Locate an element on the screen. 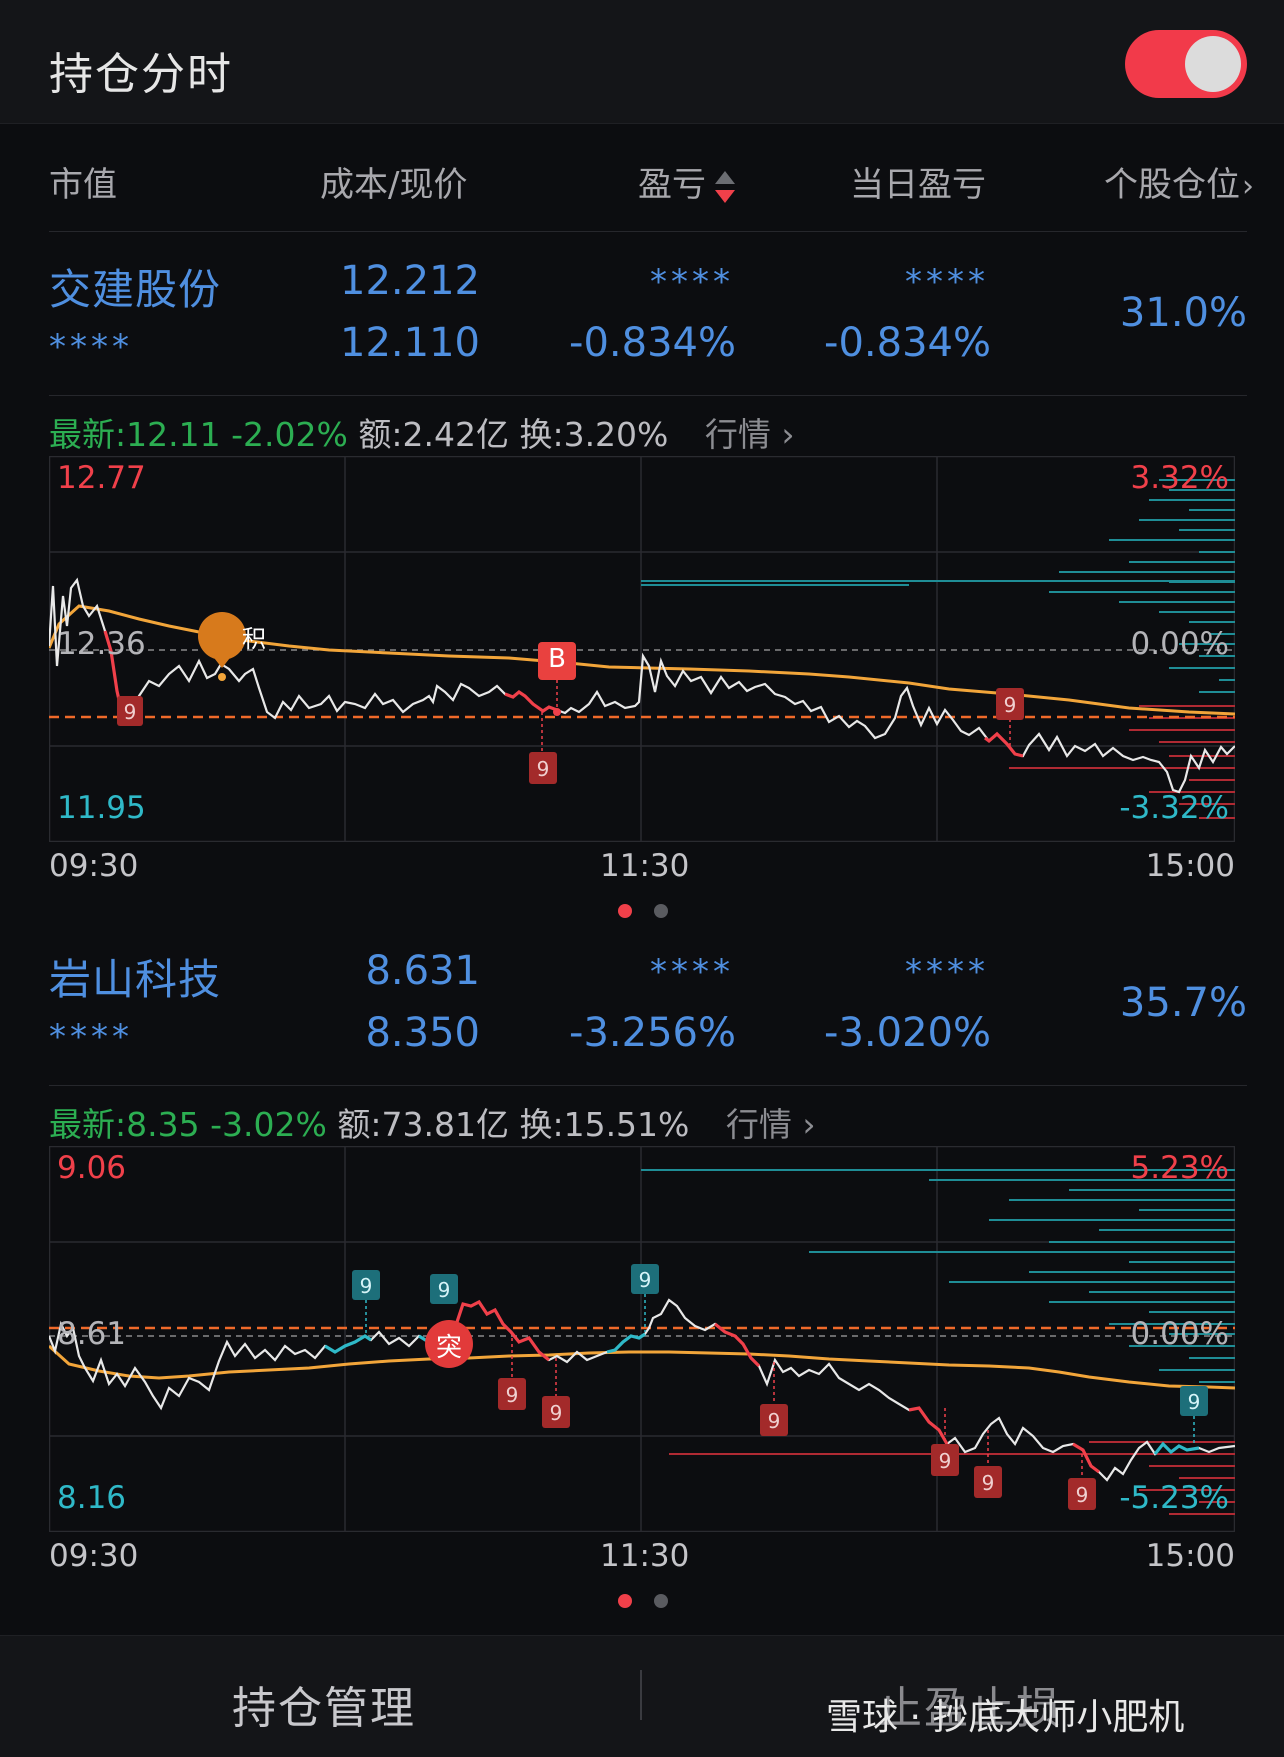 Image resolution: width=1284 pixels, height=1757 pixels. bottom-bar: 持仓管理 止盈止损 is located at coordinates (642, 1696).